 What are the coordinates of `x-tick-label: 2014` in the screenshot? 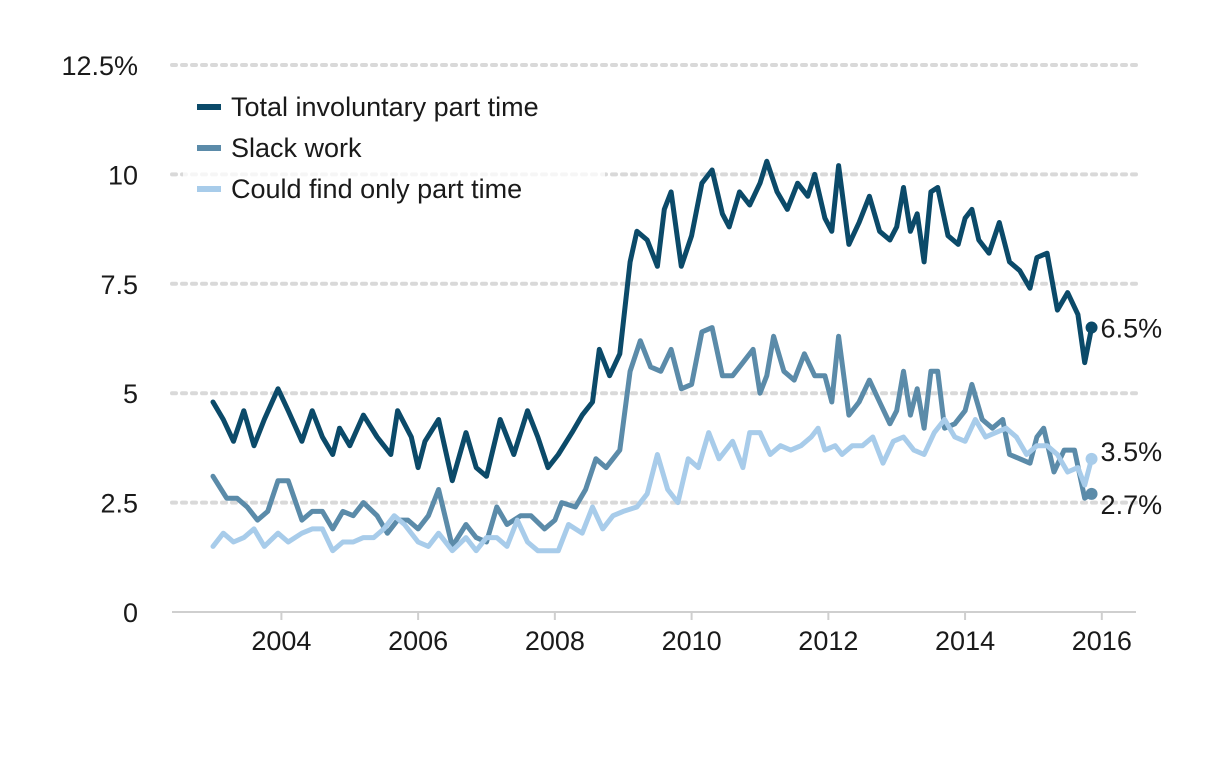 It's located at (965, 641).